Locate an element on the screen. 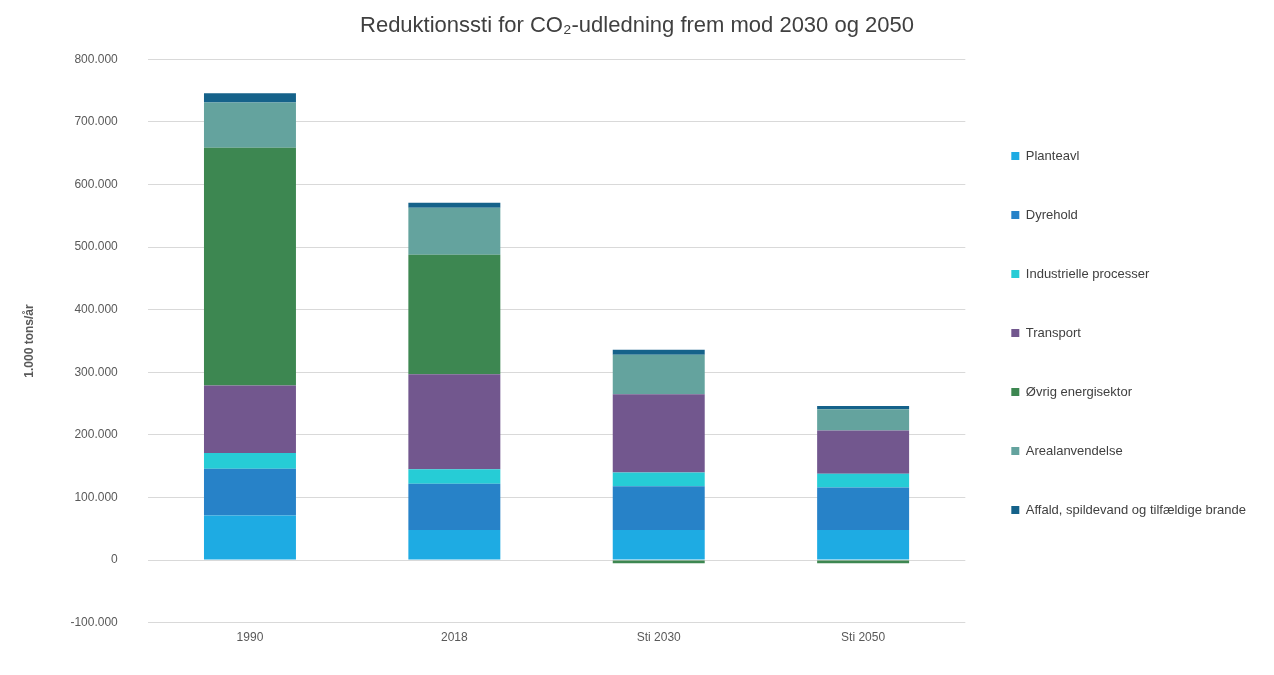 Image resolution: width=1274 pixels, height=675 pixels. legend-label: Transport is located at coordinates (1053, 332).